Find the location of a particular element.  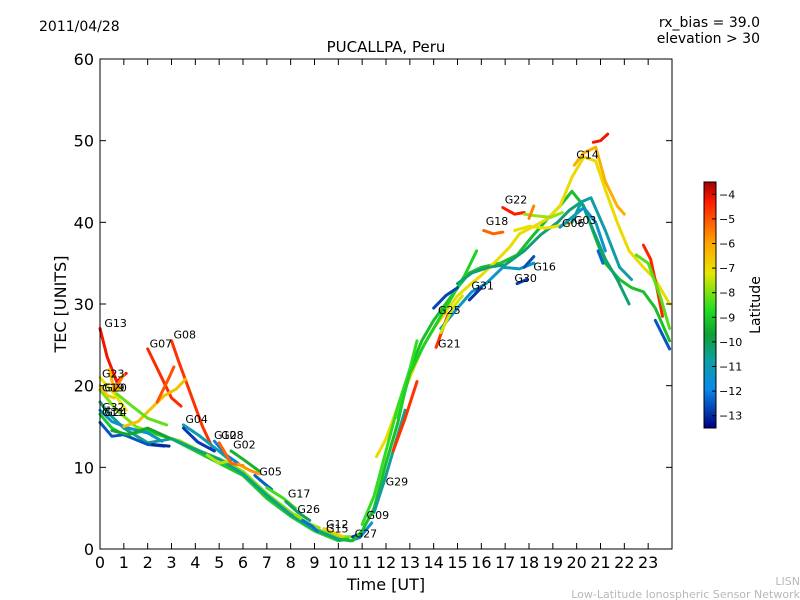

satellite-label-g22: G22 is located at coordinates (516, 200).